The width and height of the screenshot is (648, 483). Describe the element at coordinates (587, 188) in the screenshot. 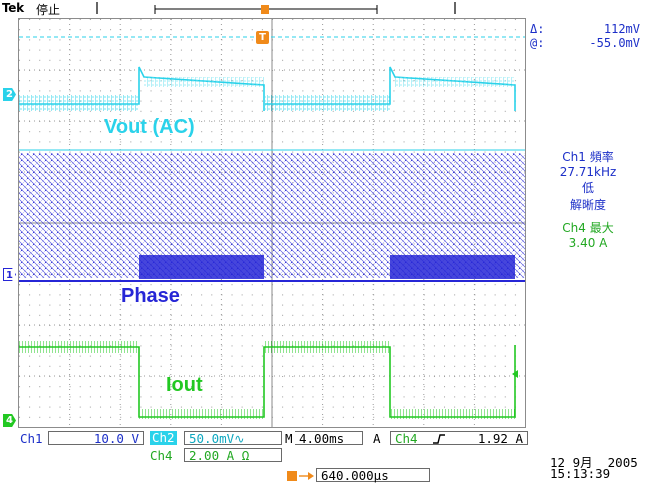

I see `ch1-low-label: 低` at that location.